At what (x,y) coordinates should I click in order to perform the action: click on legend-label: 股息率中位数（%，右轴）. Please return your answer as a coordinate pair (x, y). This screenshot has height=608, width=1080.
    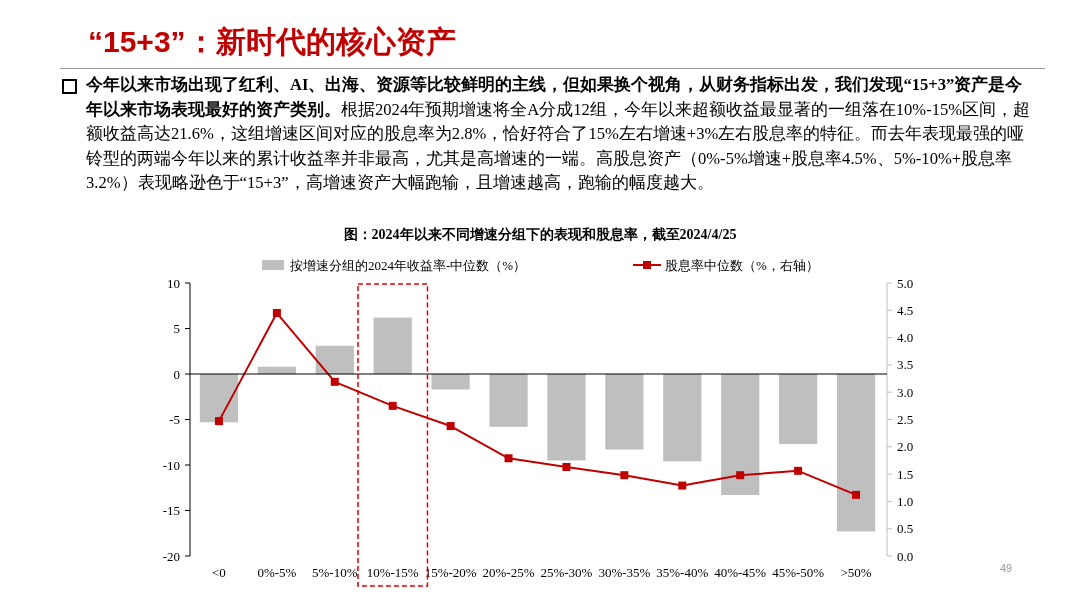
    Looking at the image, I should click on (742, 265).